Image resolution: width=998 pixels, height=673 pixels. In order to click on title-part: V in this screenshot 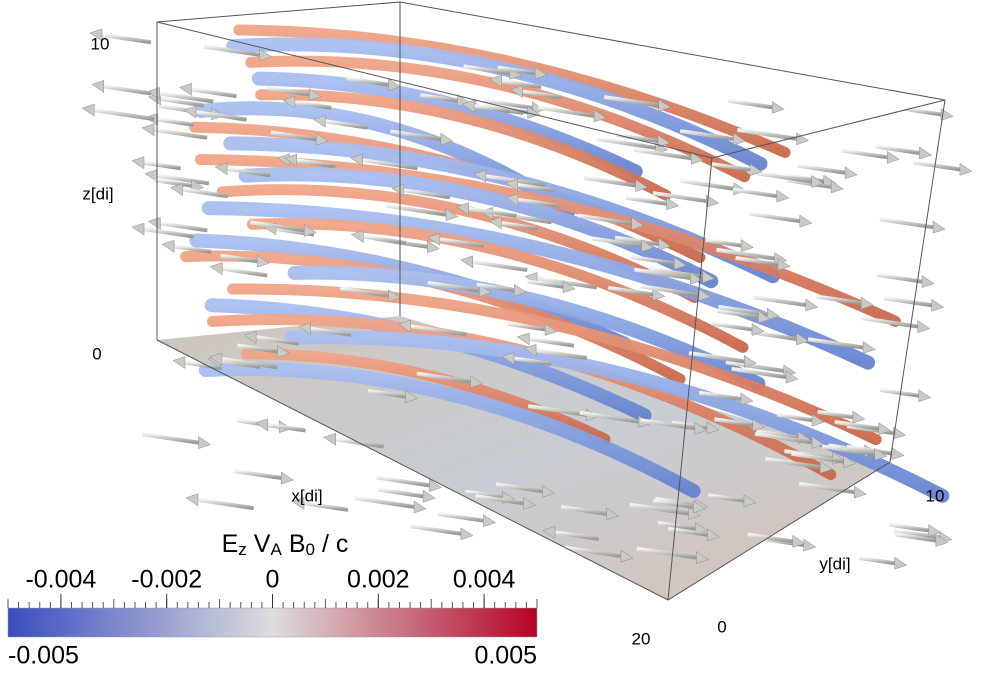, I will do `click(262, 544)`.